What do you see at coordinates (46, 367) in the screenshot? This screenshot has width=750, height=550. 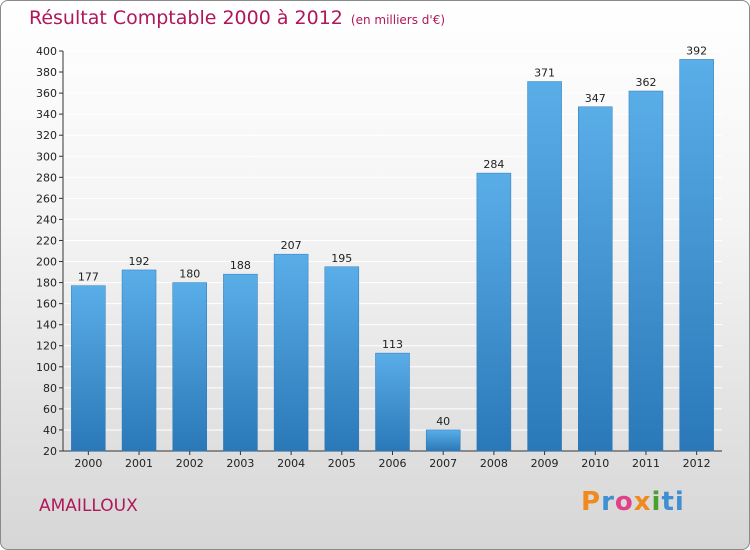 I see `y-tick-label: 100` at bounding box center [46, 367].